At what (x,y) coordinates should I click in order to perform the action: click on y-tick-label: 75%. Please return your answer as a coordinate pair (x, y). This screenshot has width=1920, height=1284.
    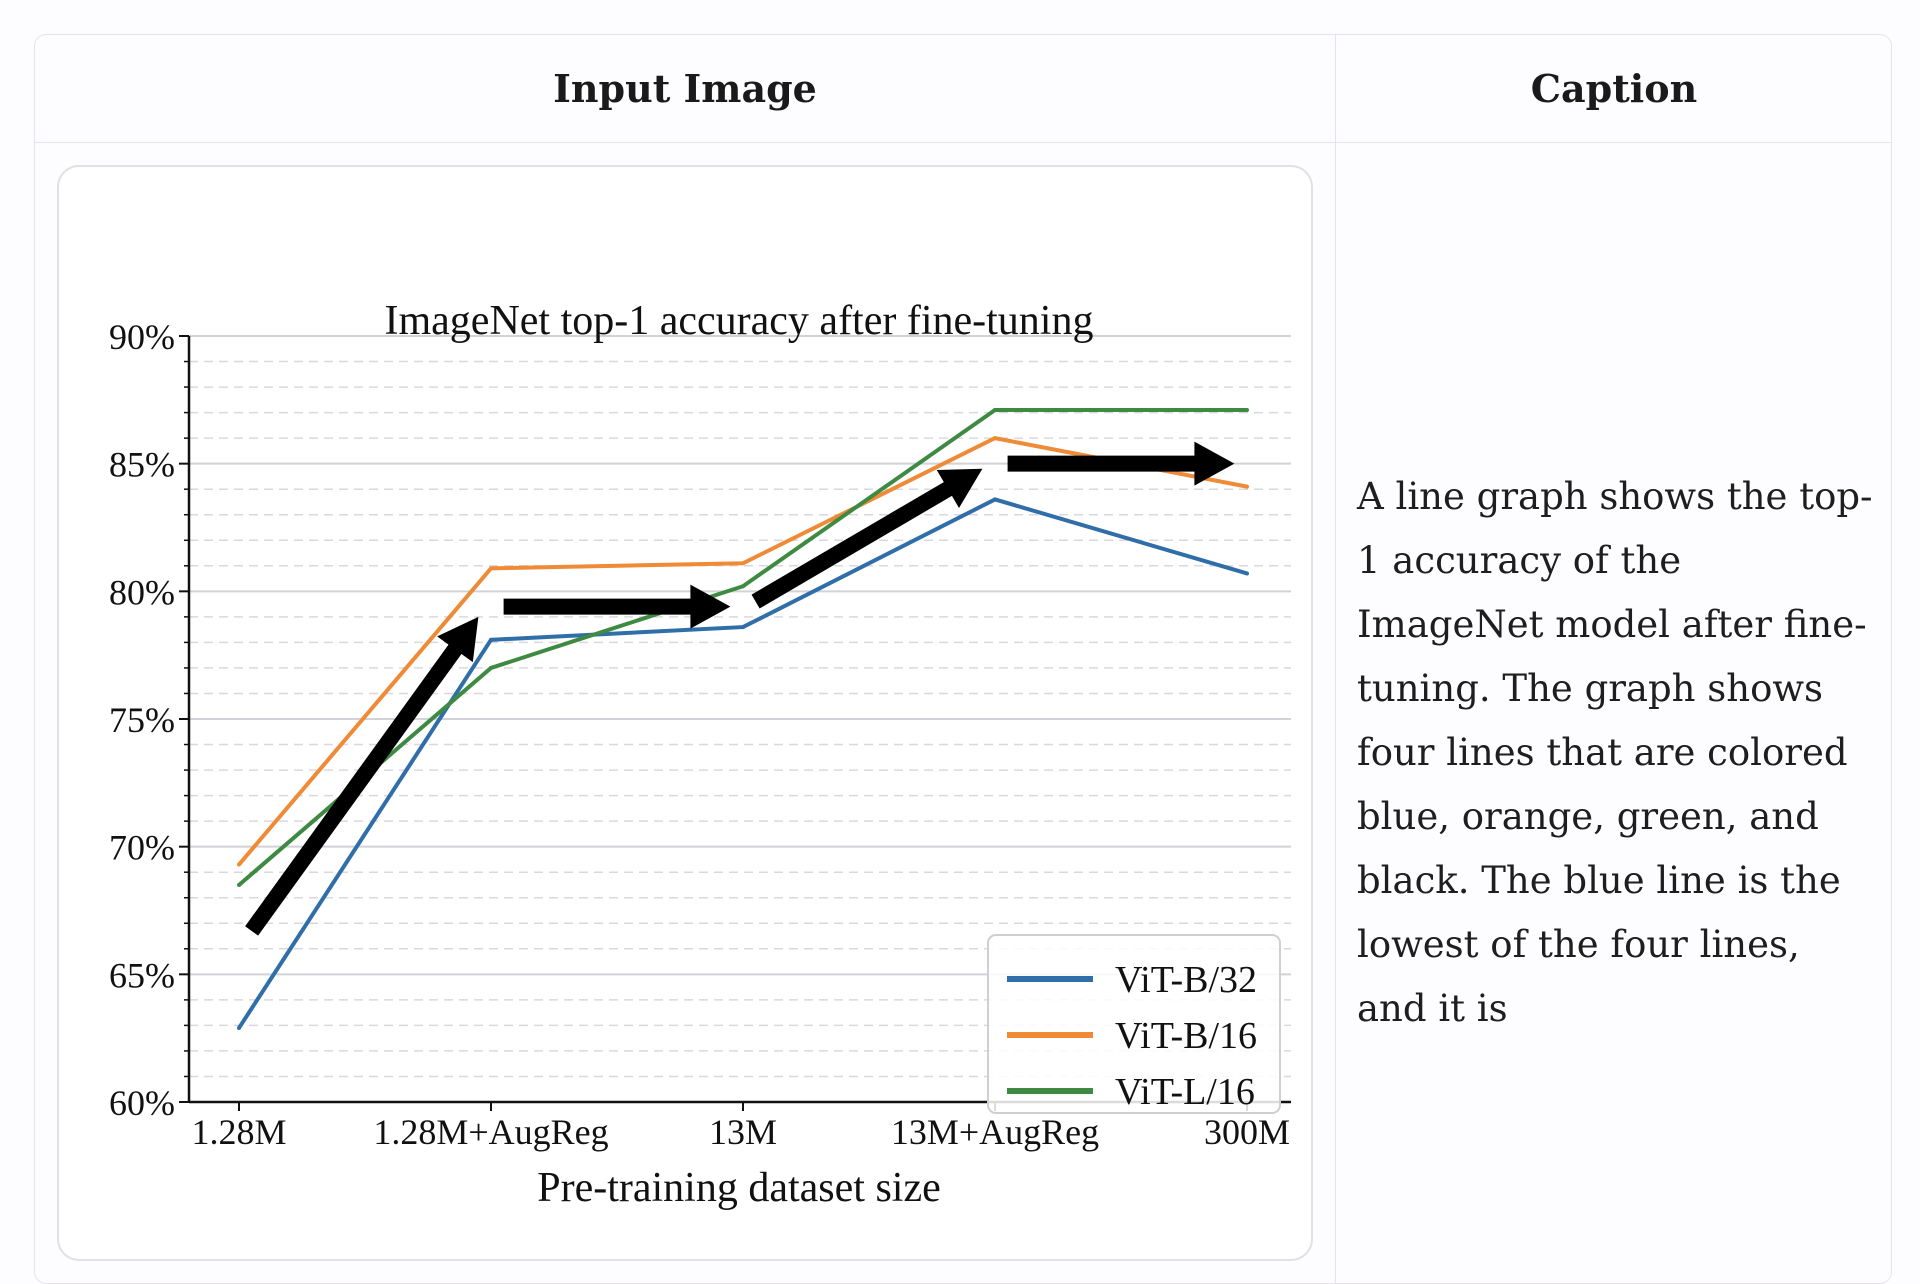
    Looking at the image, I should click on (142, 720).